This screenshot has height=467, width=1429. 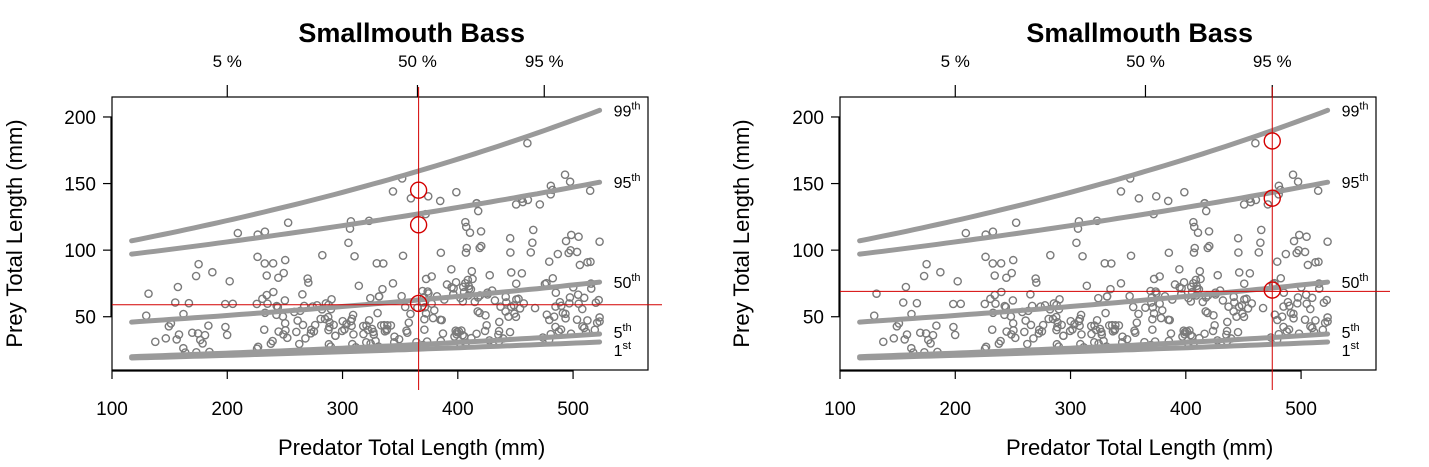 I want to click on curve-label-5th: 5th, so click(x=623, y=332).